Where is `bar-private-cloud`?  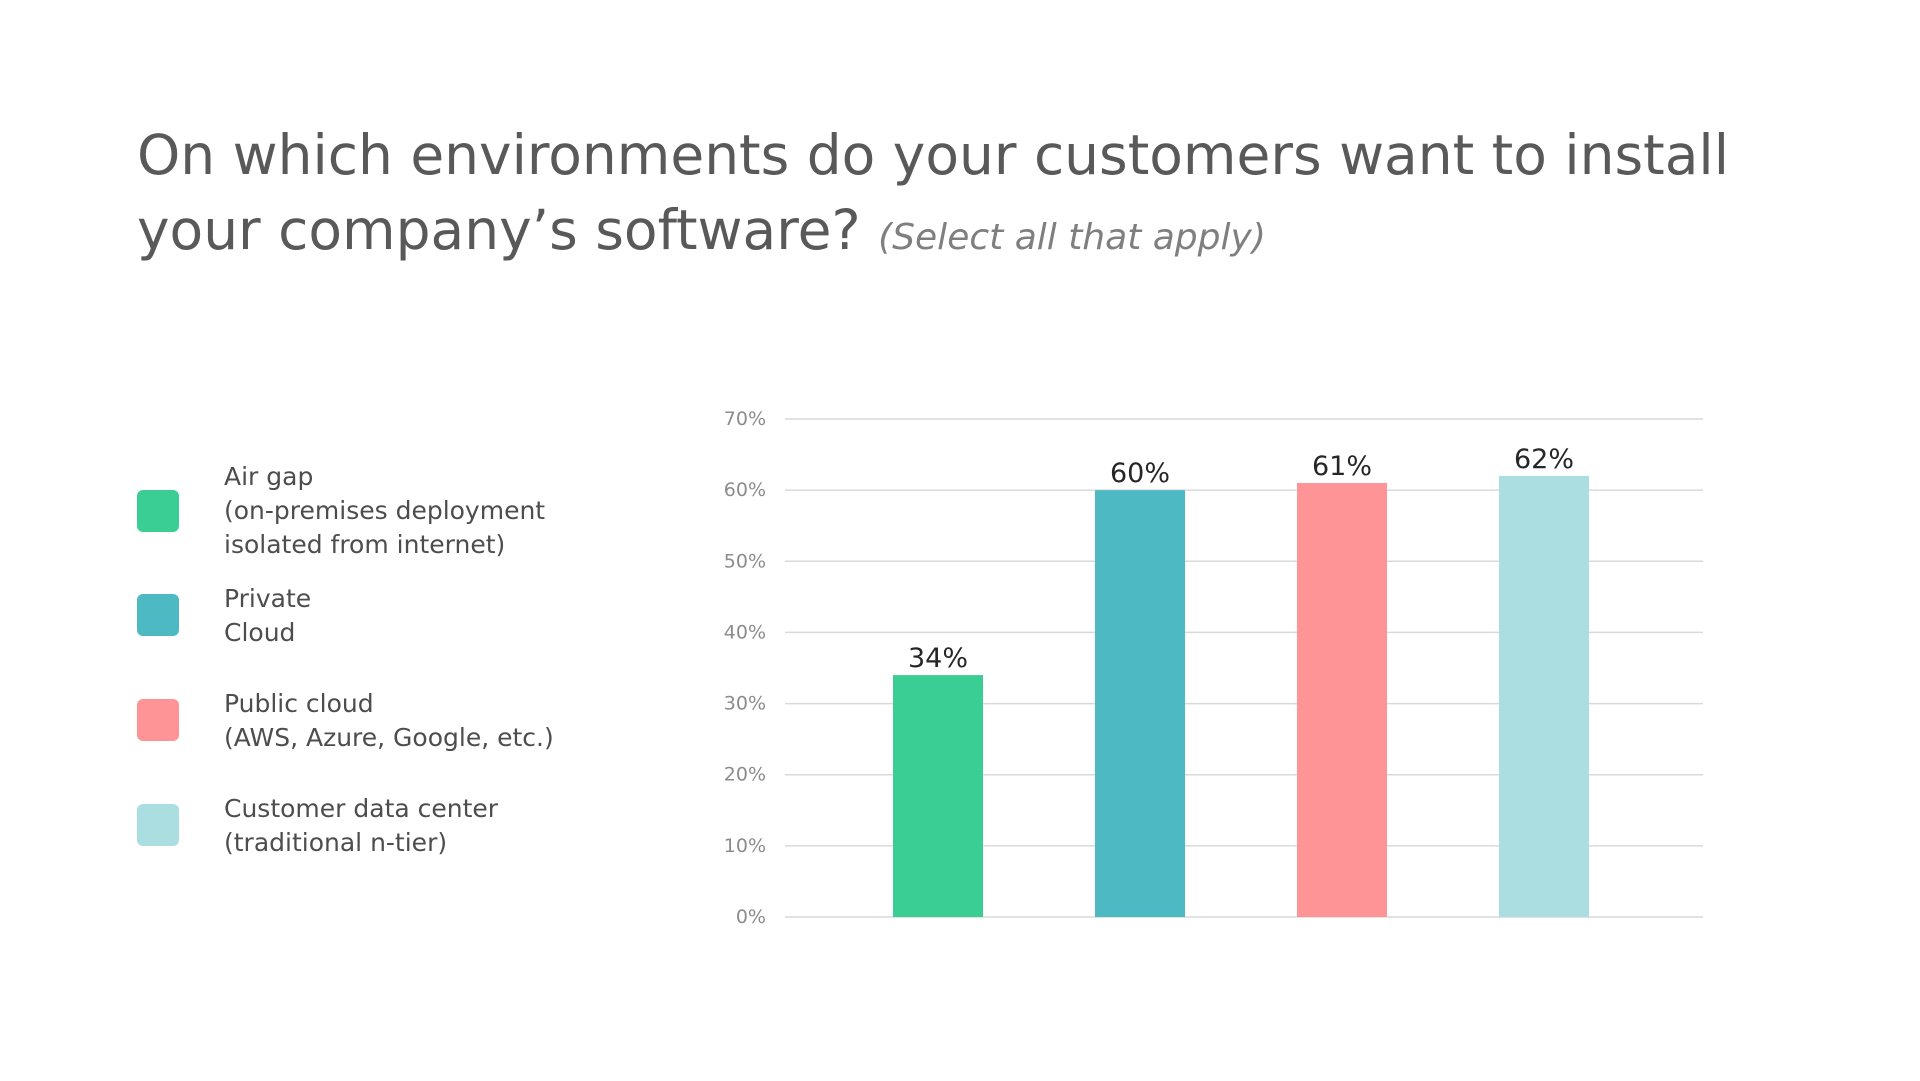
bar-private-cloud is located at coordinates (1140, 703).